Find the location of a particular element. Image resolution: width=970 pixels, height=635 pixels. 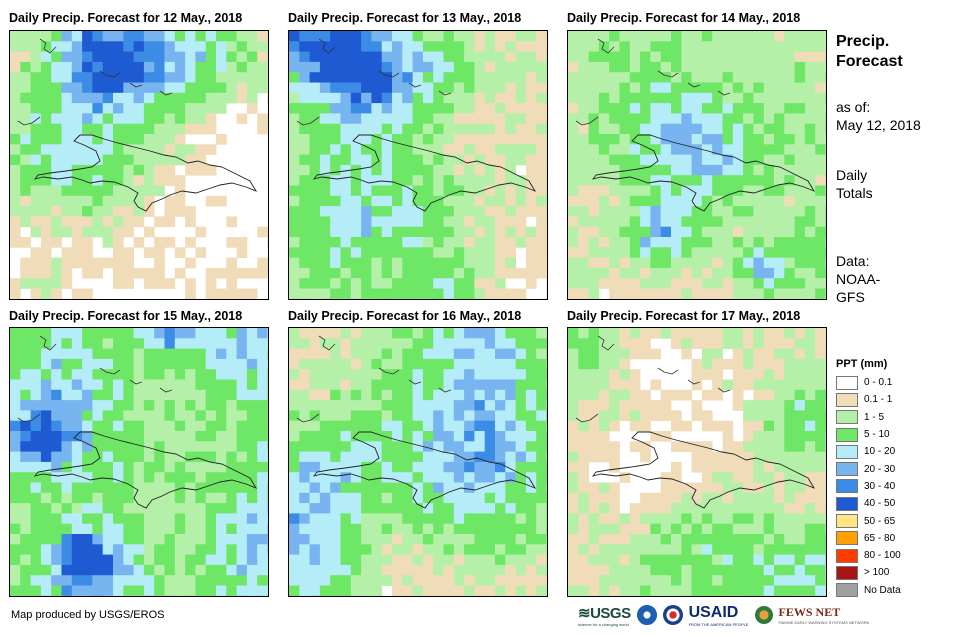

data-source-block: Data: NOAA- GFS is located at coordinates (858, 279).